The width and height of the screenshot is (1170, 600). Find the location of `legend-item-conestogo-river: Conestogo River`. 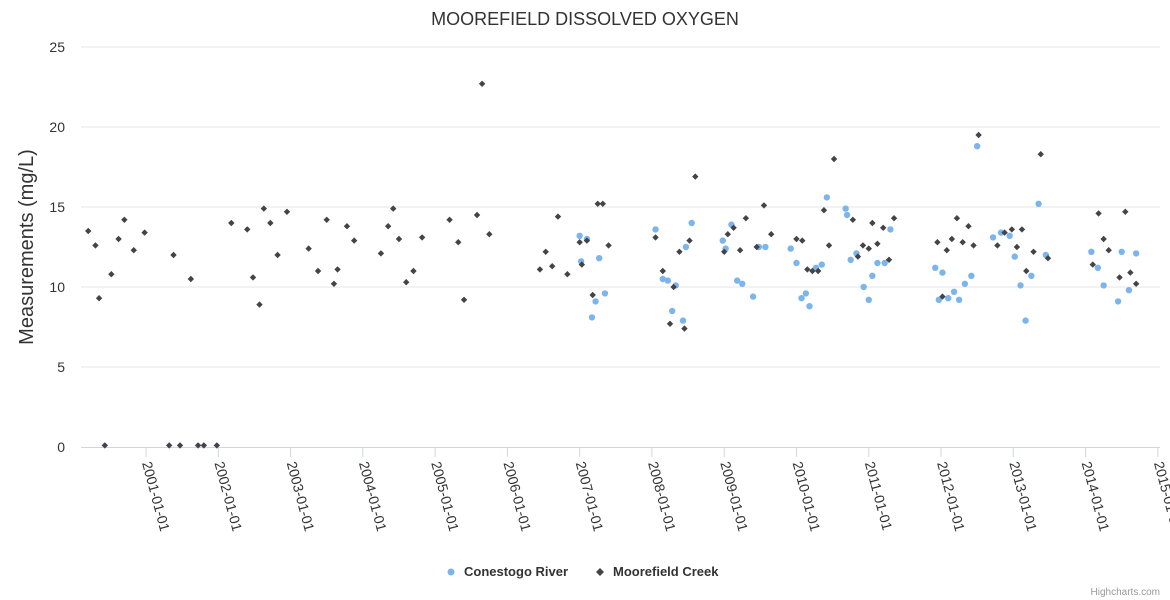

legend-item-conestogo-river: Conestogo River is located at coordinates (508, 571).